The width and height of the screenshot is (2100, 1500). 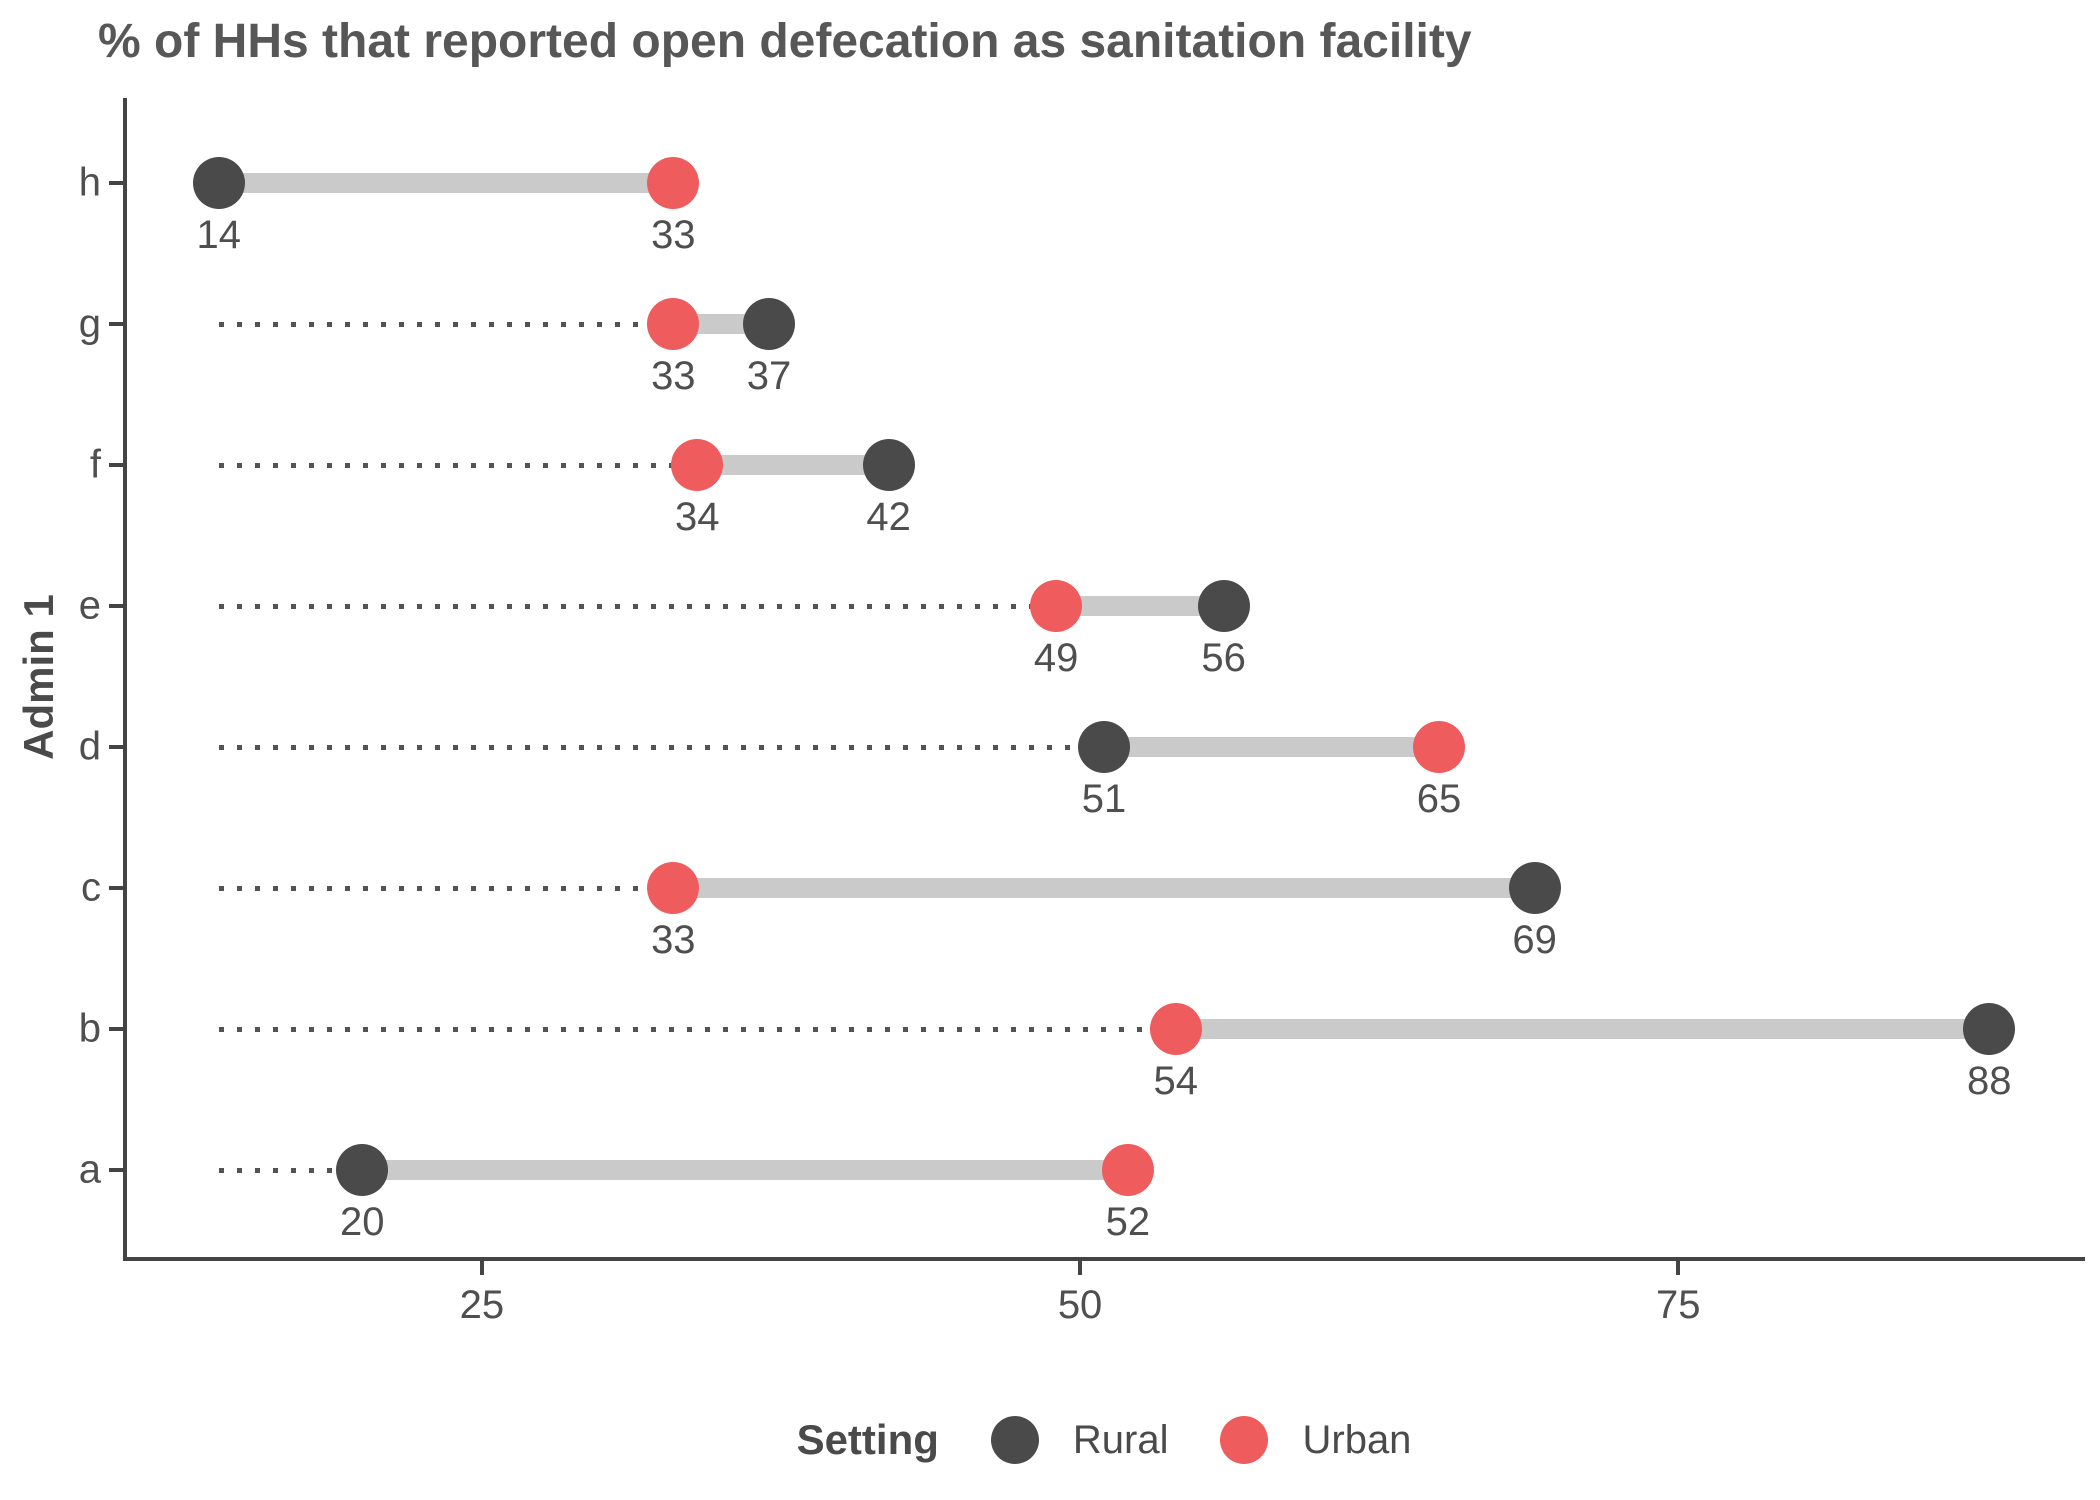 I want to click on value-label-rural: 88, so click(x=1989, y=1081).